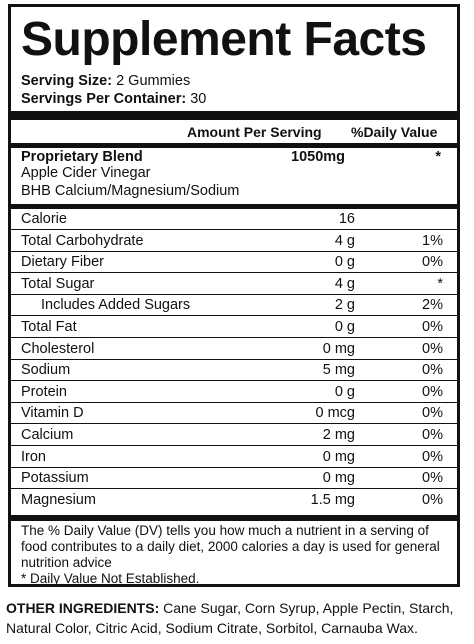  I want to click on blend-ingredient: BHB Calcium/Magnesium/Sodium, so click(130, 191).